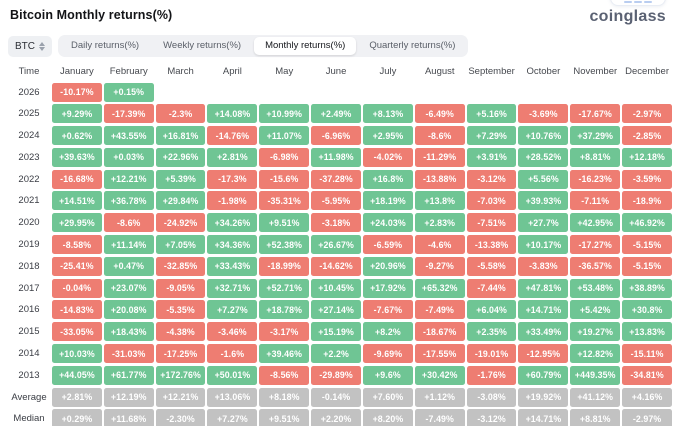 The width and height of the screenshot is (680, 426). Describe the element at coordinates (336, 310) in the screenshot. I see `return-cell: +27.14%` at that location.